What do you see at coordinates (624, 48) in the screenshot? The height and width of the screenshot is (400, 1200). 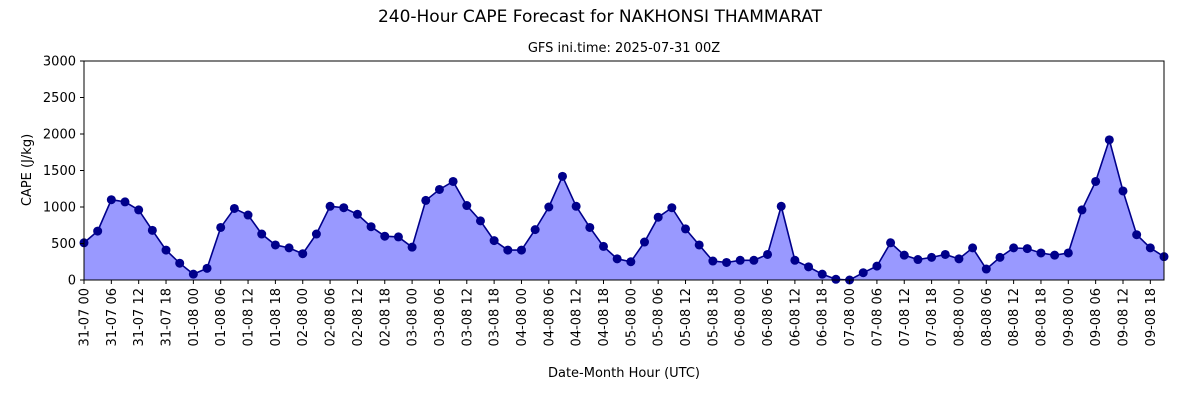 I see `chart-subtitle: GFS ini.time: 2025-07-31 00Z` at bounding box center [624, 48].